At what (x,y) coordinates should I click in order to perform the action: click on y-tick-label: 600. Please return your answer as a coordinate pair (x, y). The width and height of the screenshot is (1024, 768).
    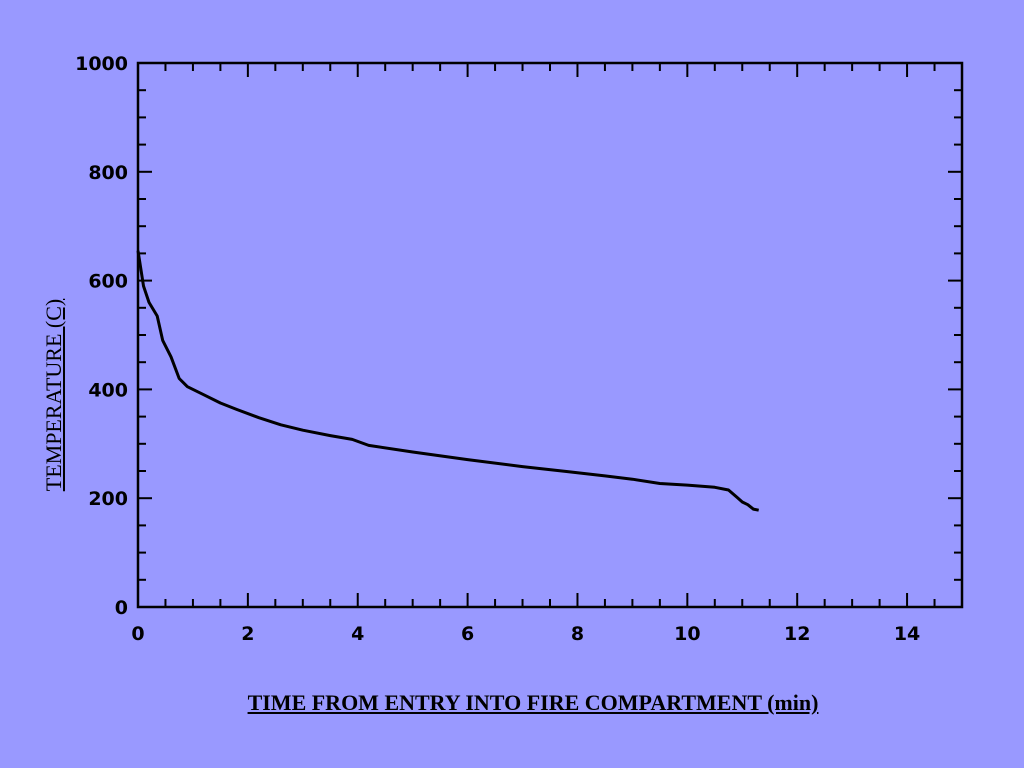
    Looking at the image, I should click on (108, 282).